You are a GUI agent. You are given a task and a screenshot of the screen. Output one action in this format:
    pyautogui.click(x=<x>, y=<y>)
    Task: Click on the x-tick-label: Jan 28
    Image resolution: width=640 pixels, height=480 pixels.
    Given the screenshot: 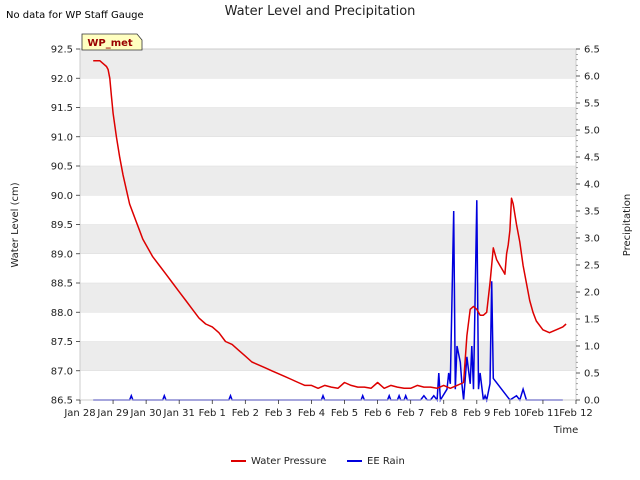 What is the action you would take?
    pyautogui.click(x=79, y=413)
    